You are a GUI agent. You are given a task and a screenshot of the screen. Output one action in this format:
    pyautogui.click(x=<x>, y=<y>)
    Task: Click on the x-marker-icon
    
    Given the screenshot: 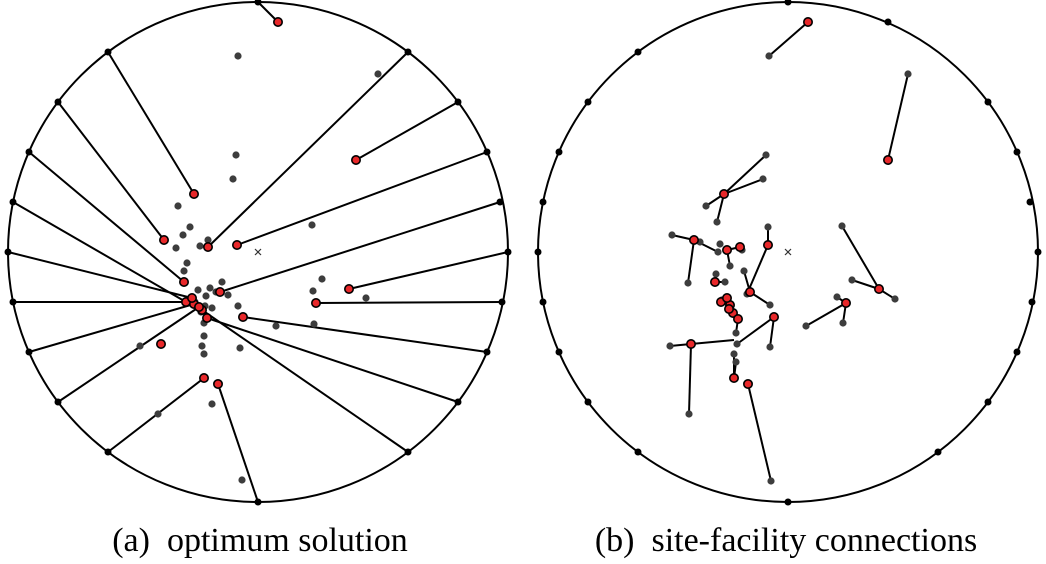 What is the action you would take?
    pyautogui.click(x=788, y=252)
    